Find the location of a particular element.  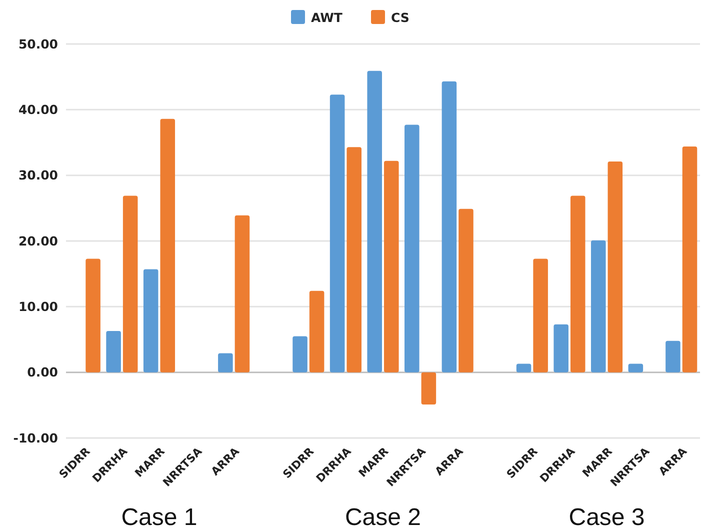

y-tick-label: 10.00 is located at coordinates (38, 306).